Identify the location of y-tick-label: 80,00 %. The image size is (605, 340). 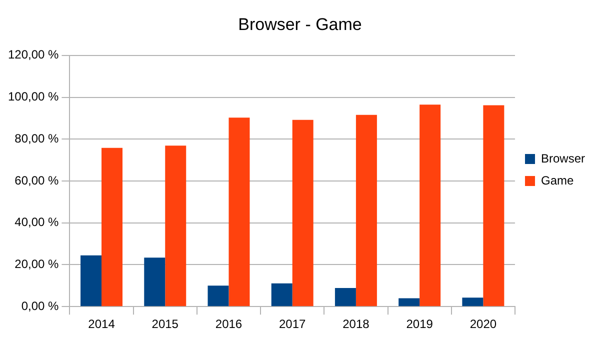
(37, 138).